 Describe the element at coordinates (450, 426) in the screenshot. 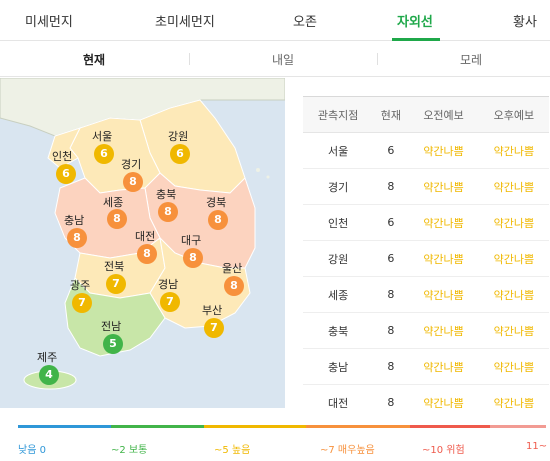

I see `legend-bar-danger` at that location.